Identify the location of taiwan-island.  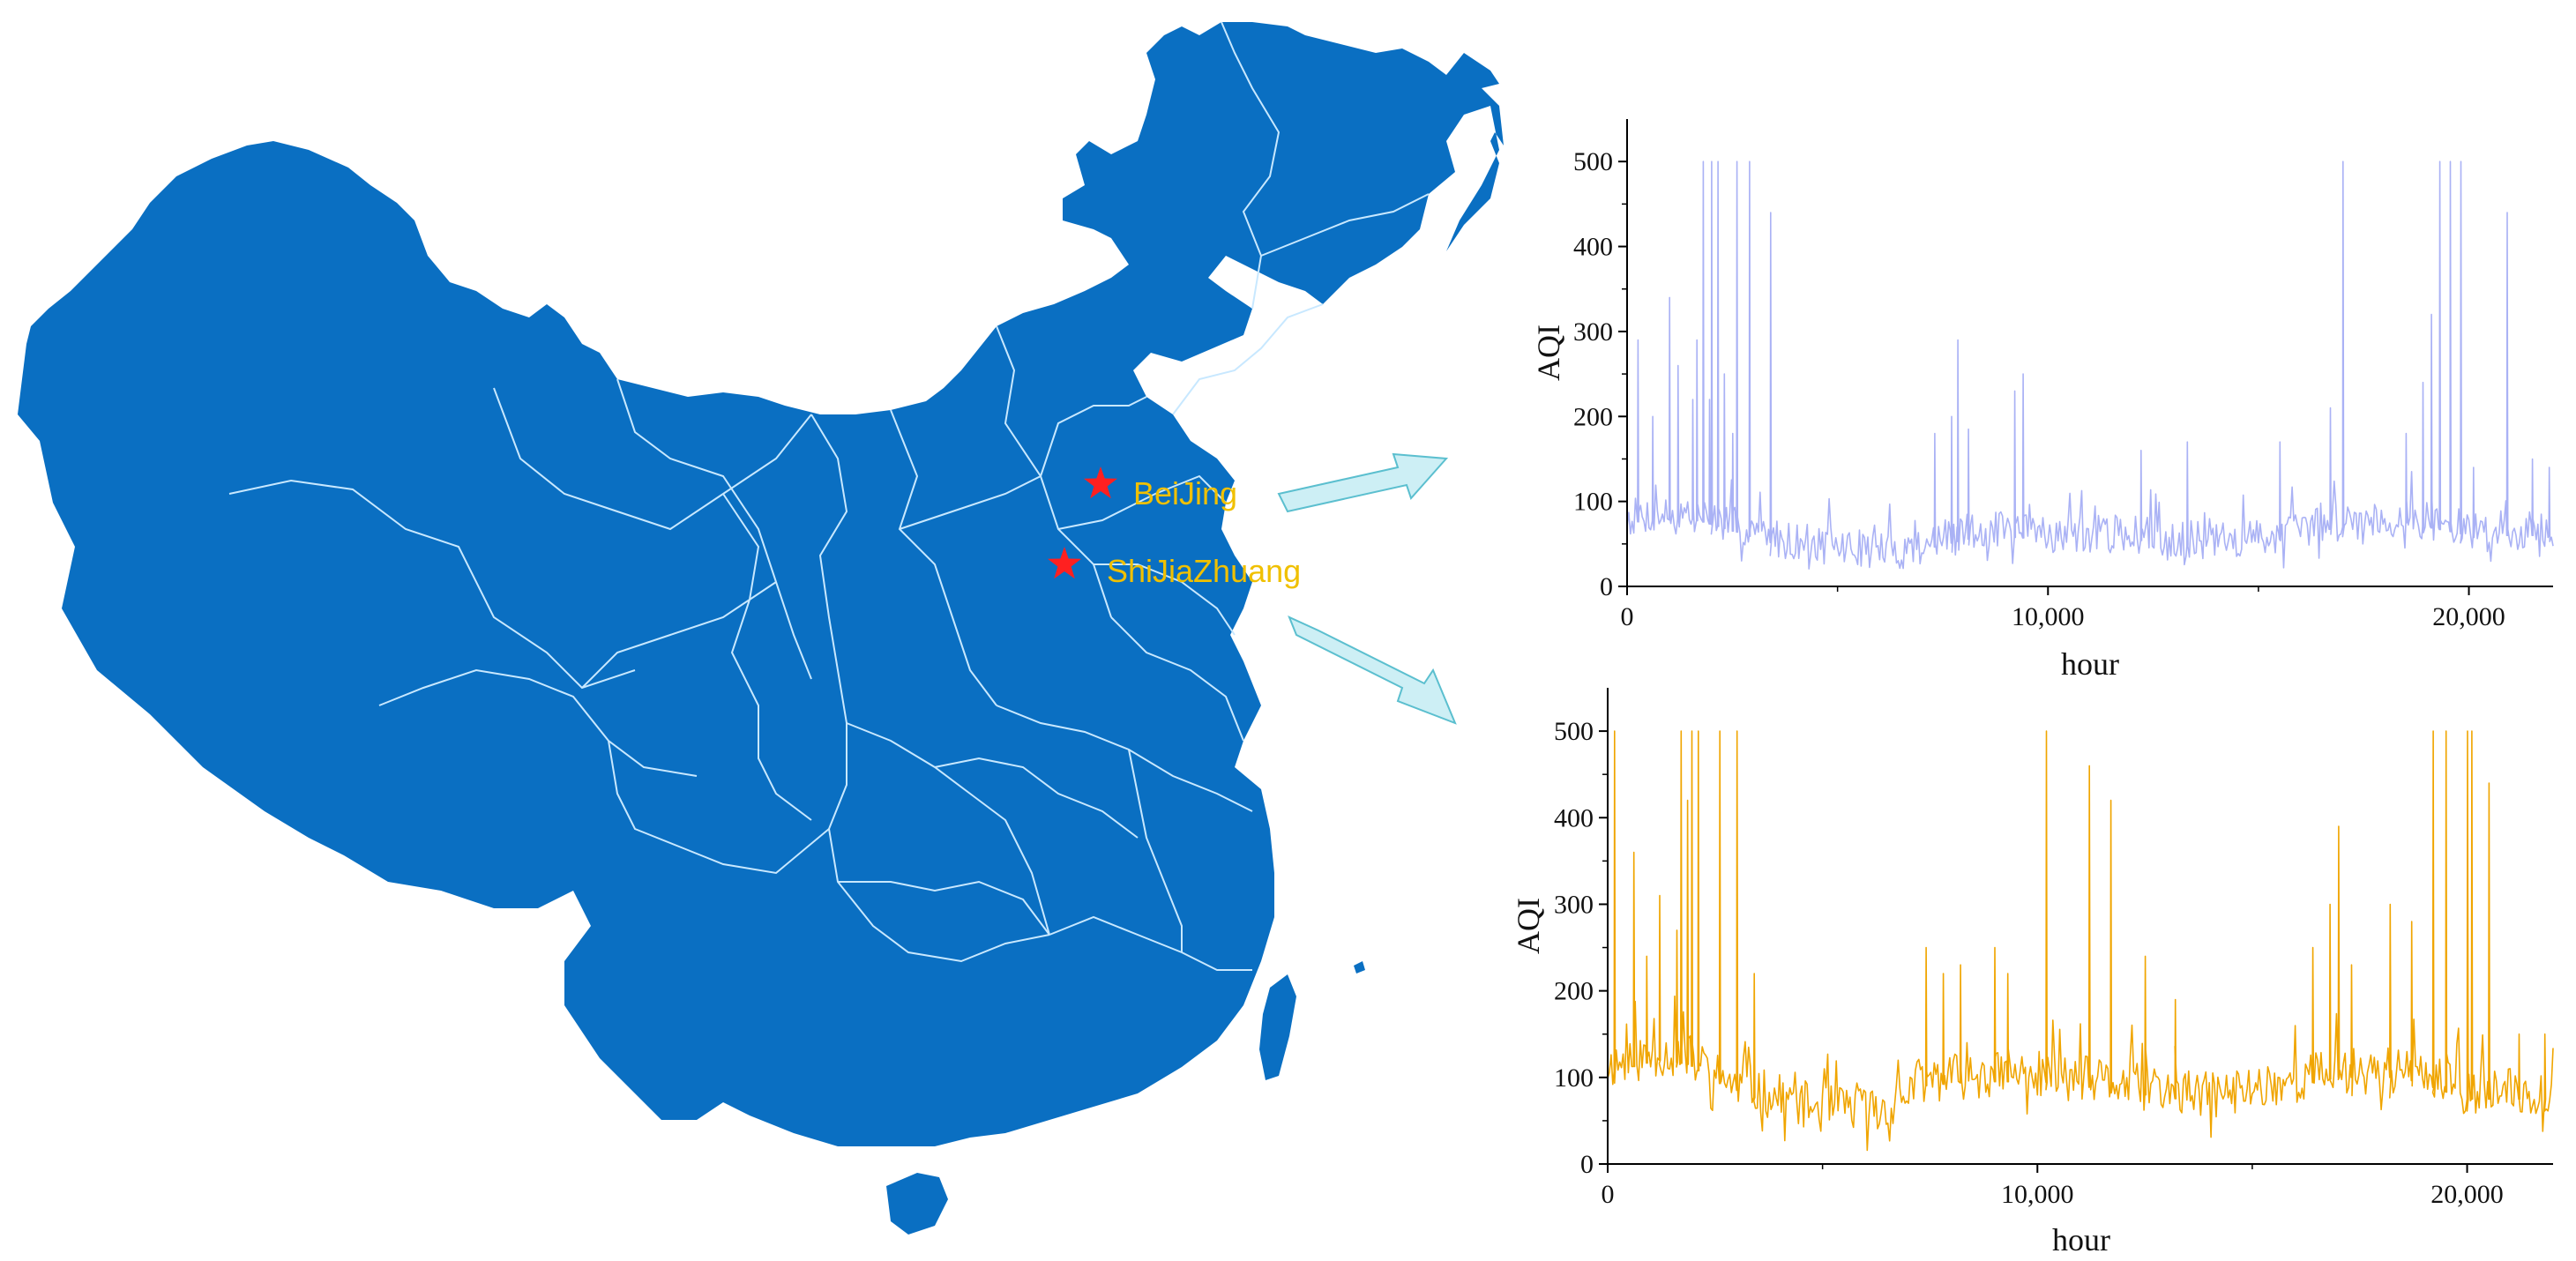
(1277, 1027).